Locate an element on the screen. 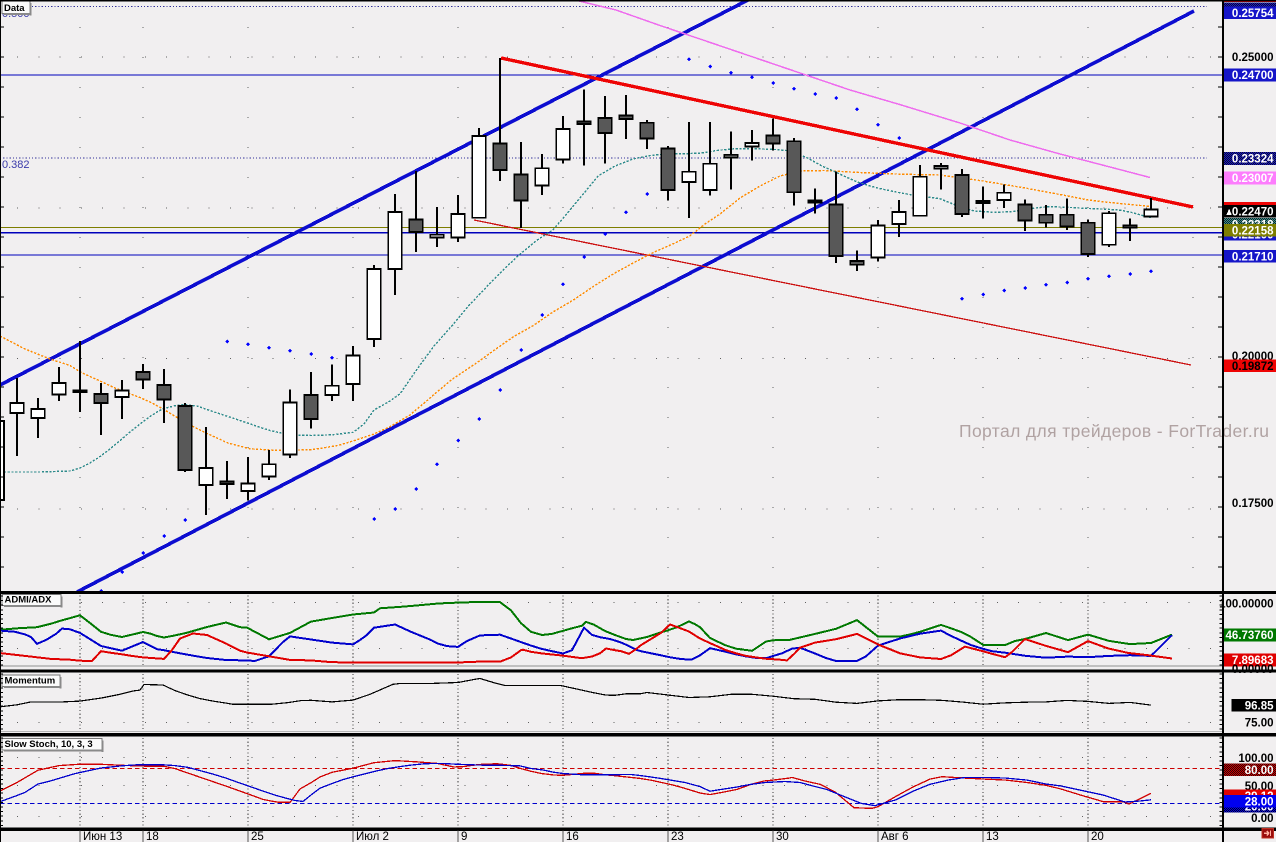  svg-text: 23 is located at coordinates (677, 836).